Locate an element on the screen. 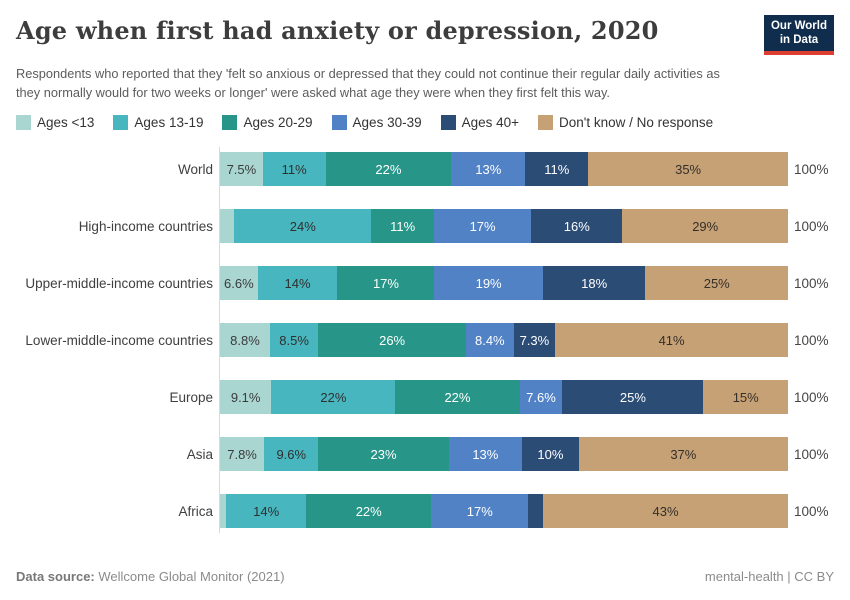 This screenshot has height=600, width=850. logo-line-1: Our World is located at coordinates (798, 25).